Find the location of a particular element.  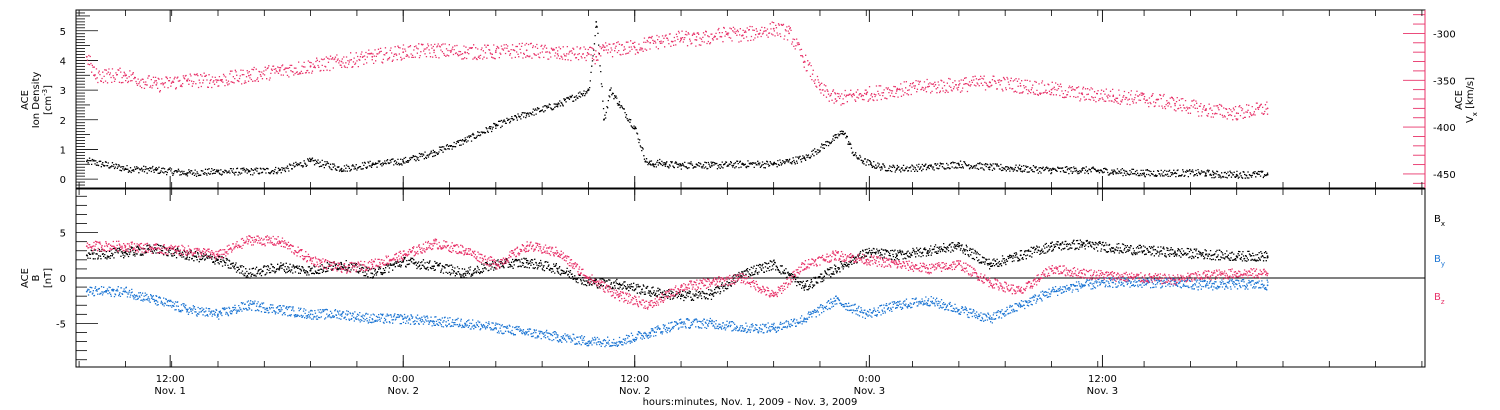

b-ylabel-source: ACE is located at coordinates (25, 278).